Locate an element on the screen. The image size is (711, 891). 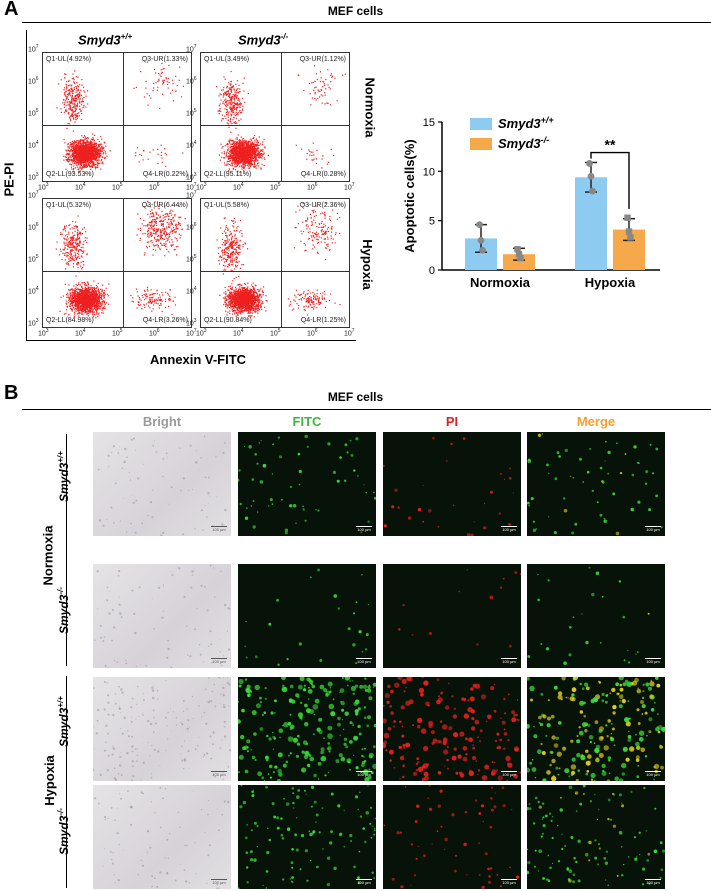
genotype-ko-label: Smyd3-/- is located at coordinates (263, 40).